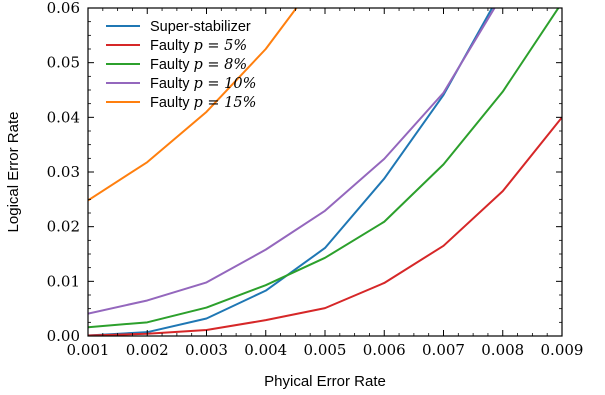 This screenshot has height=395, width=605. I want to click on x-tick-label: 0.003, so click(206, 350).